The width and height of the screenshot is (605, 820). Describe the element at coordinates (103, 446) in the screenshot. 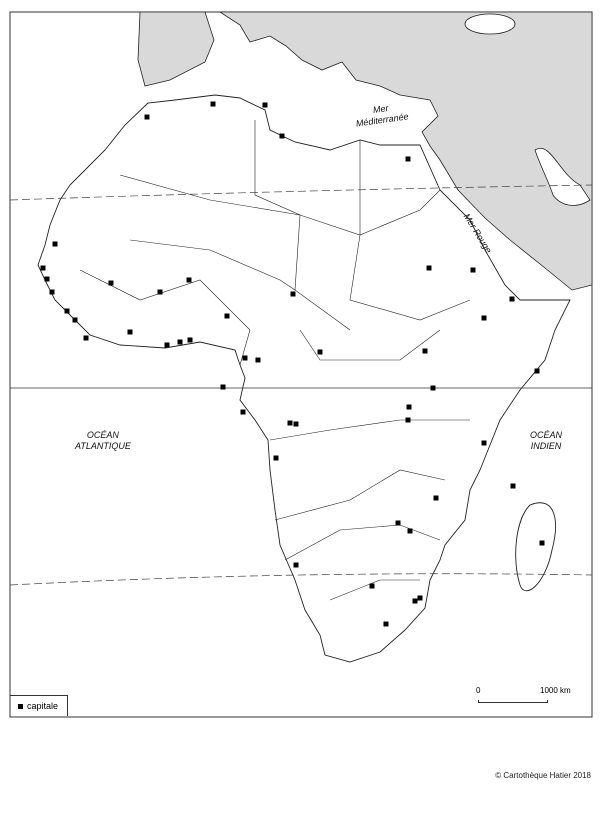

I see `label-line: ATLANTIQUE` at that location.